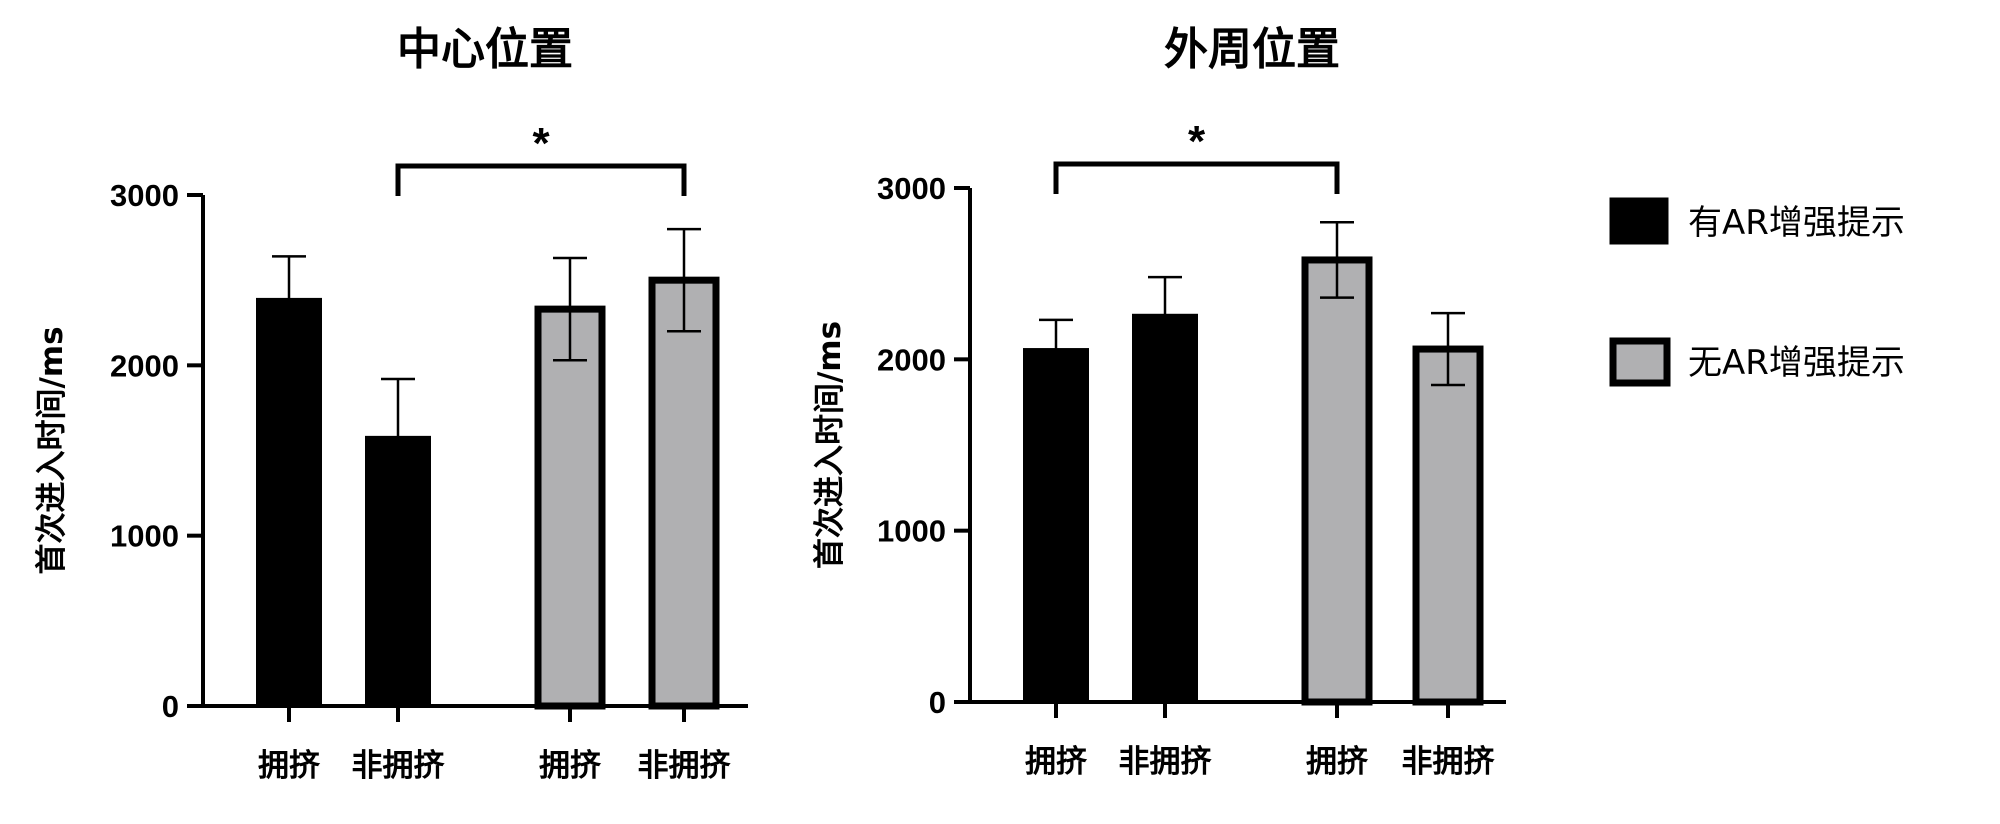  What do you see at coordinates (1252, 49) in the screenshot?
I see `chart-title: 外周位置` at bounding box center [1252, 49].